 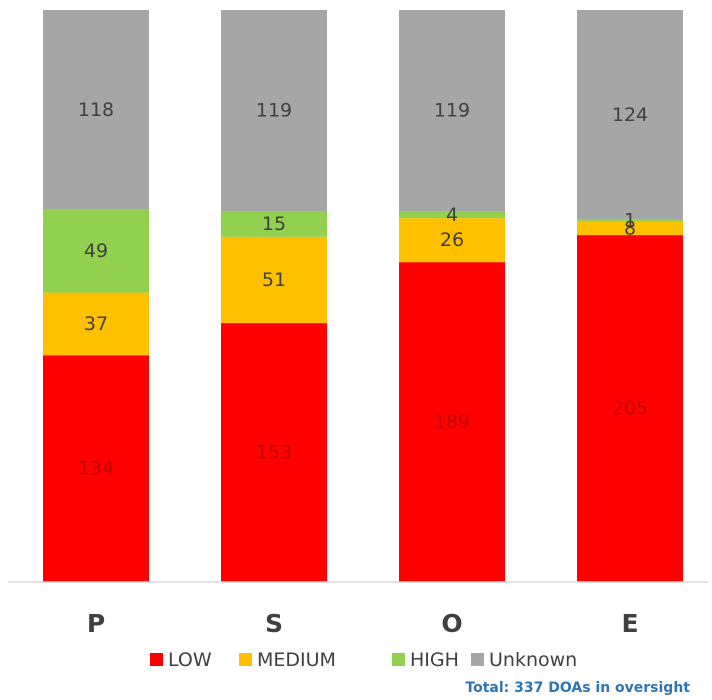 What do you see at coordinates (434, 660) in the screenshot?
I see `legend-label-high: HIGH` at bounding box center [434, 660].